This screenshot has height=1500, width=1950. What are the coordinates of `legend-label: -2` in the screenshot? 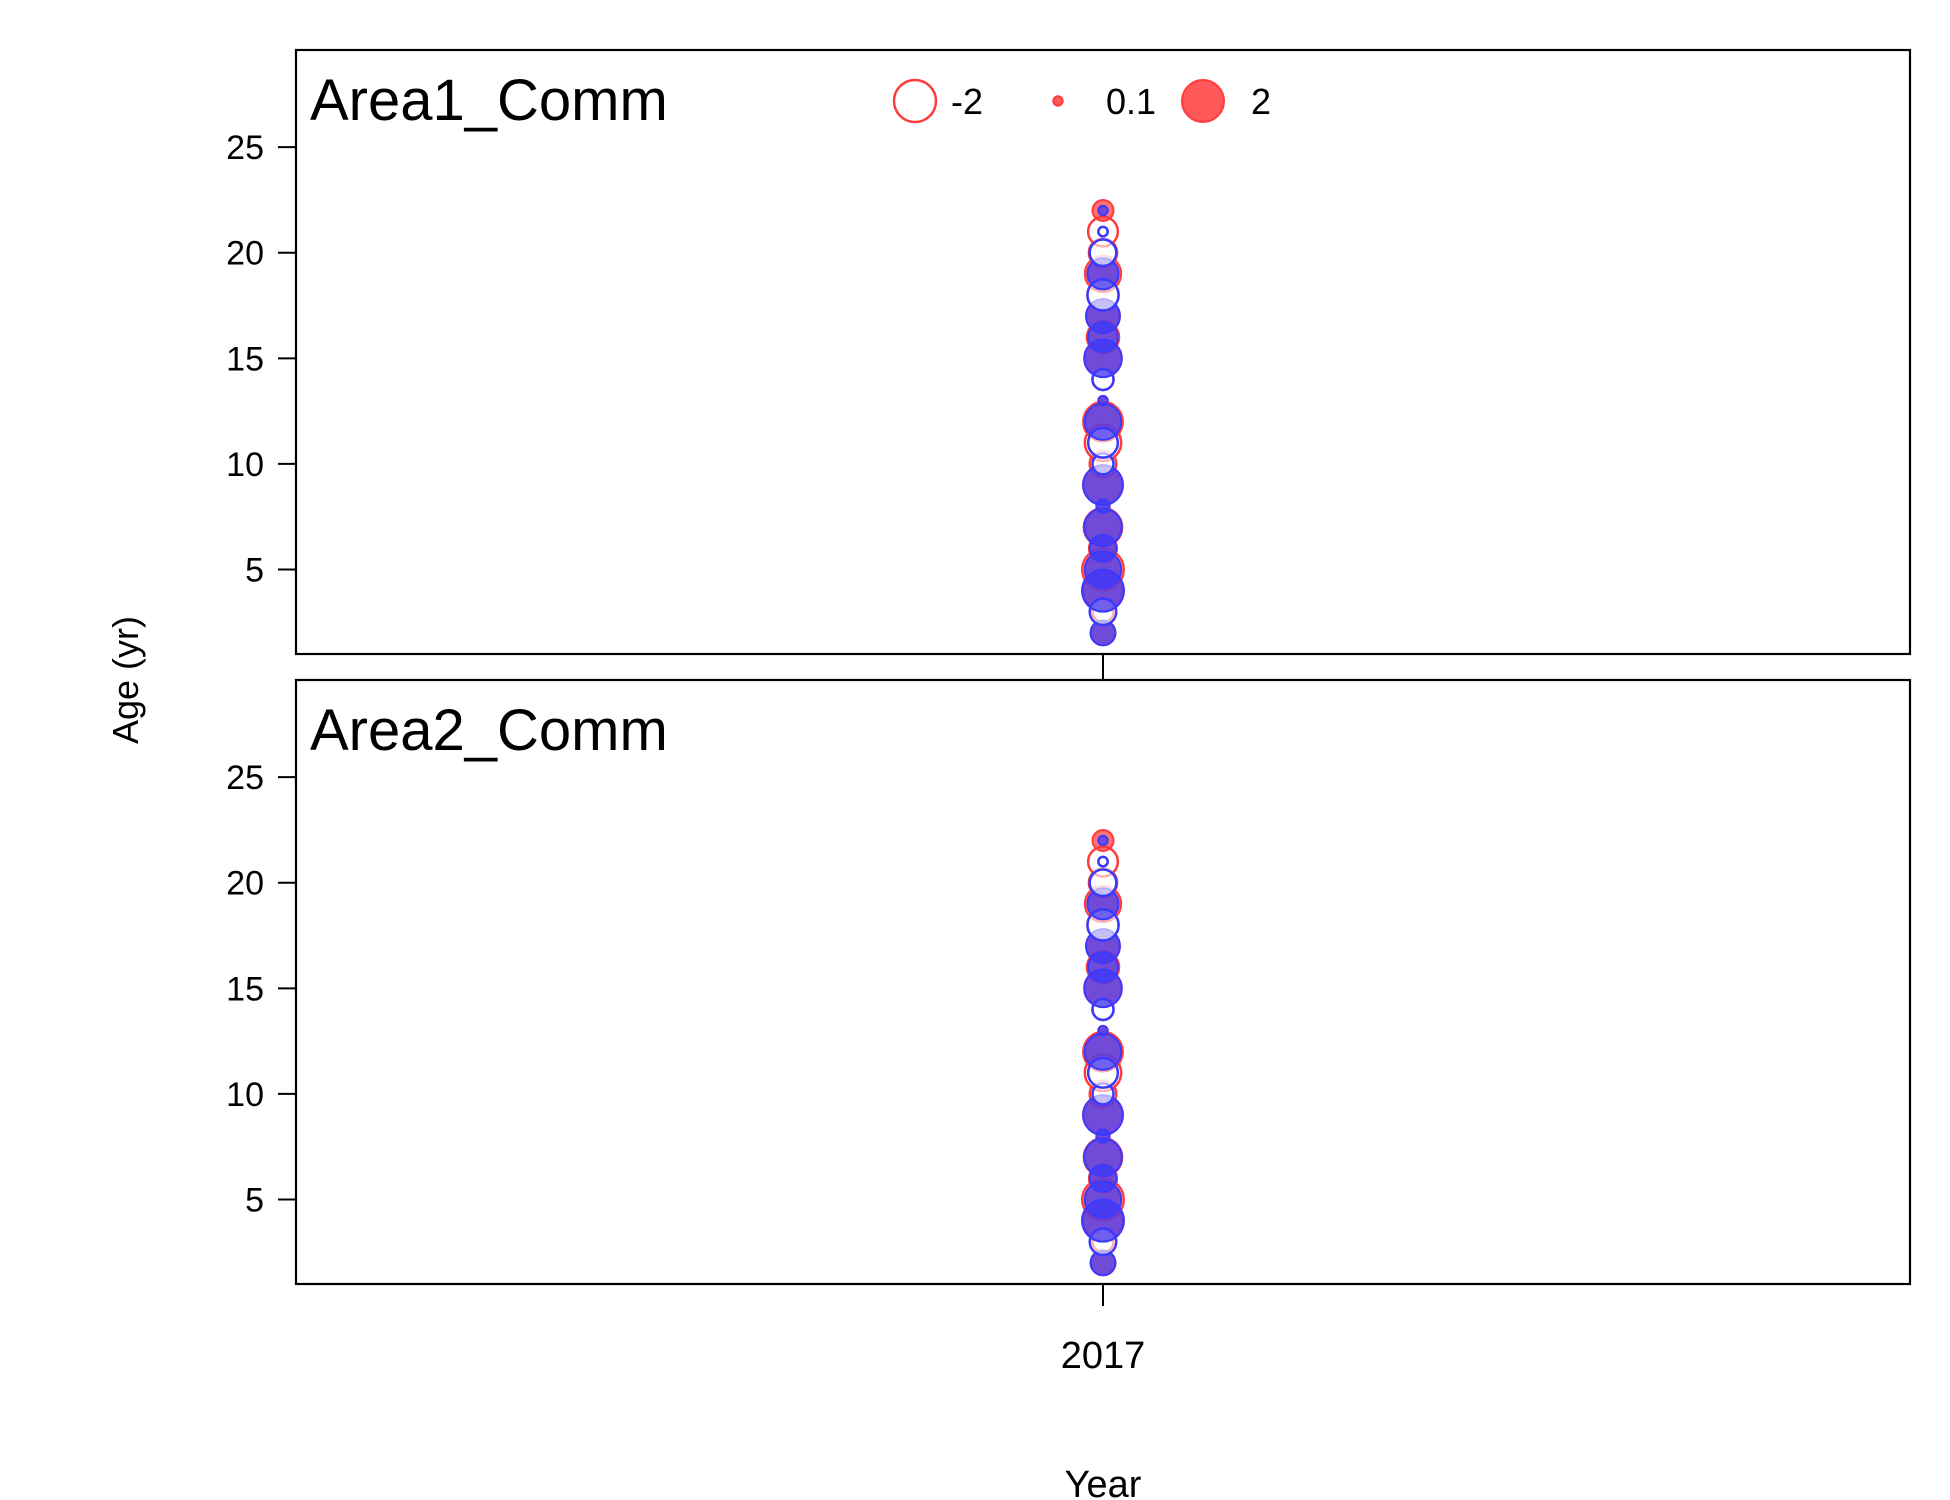 It's located at (967, 101).